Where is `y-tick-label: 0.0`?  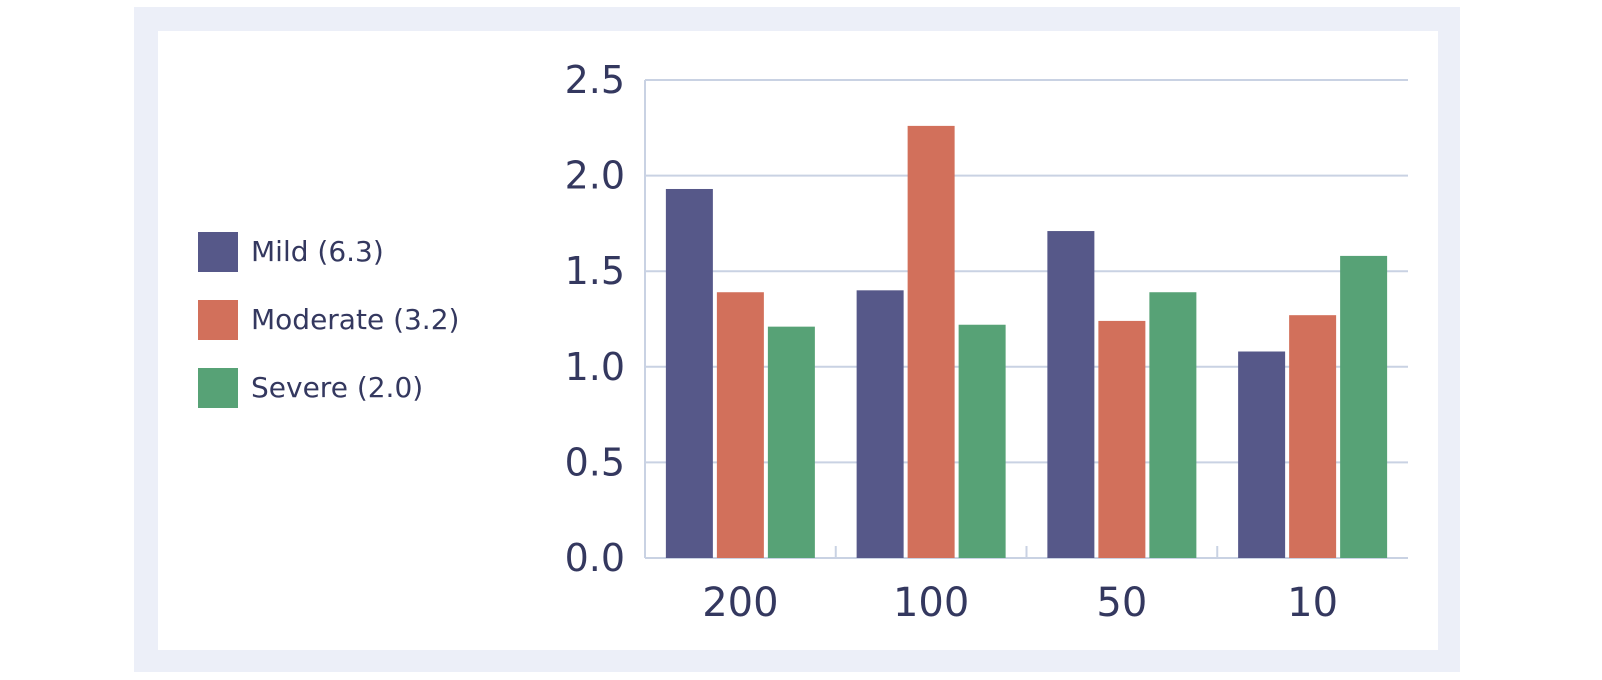 y-tick-label: 0.0 is located at coordinates (595, 558).